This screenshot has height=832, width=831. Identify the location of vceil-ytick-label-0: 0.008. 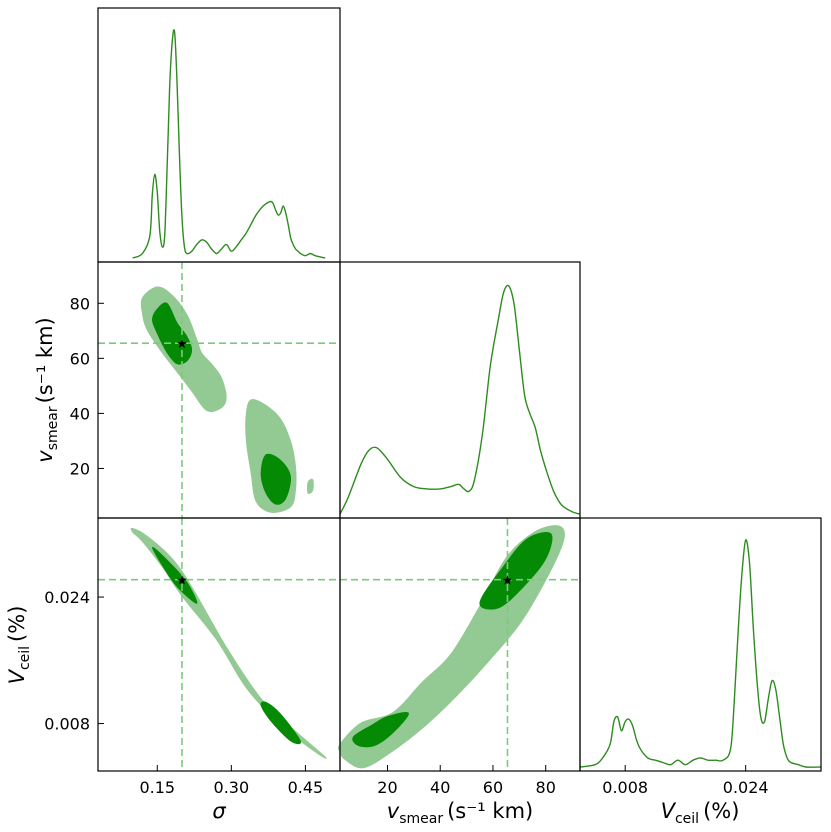
(67, 724).